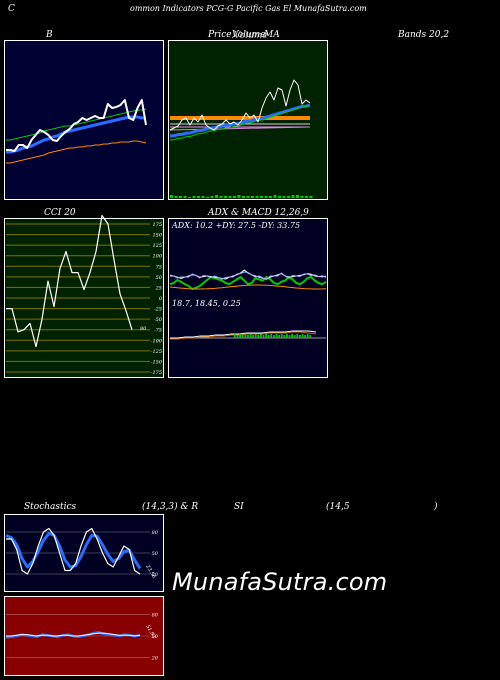 This screenshot has height=680, width=500. Describe the element at coordinates (143, 329) in the screenshot. I see `cci-value-label: 80` at that location.